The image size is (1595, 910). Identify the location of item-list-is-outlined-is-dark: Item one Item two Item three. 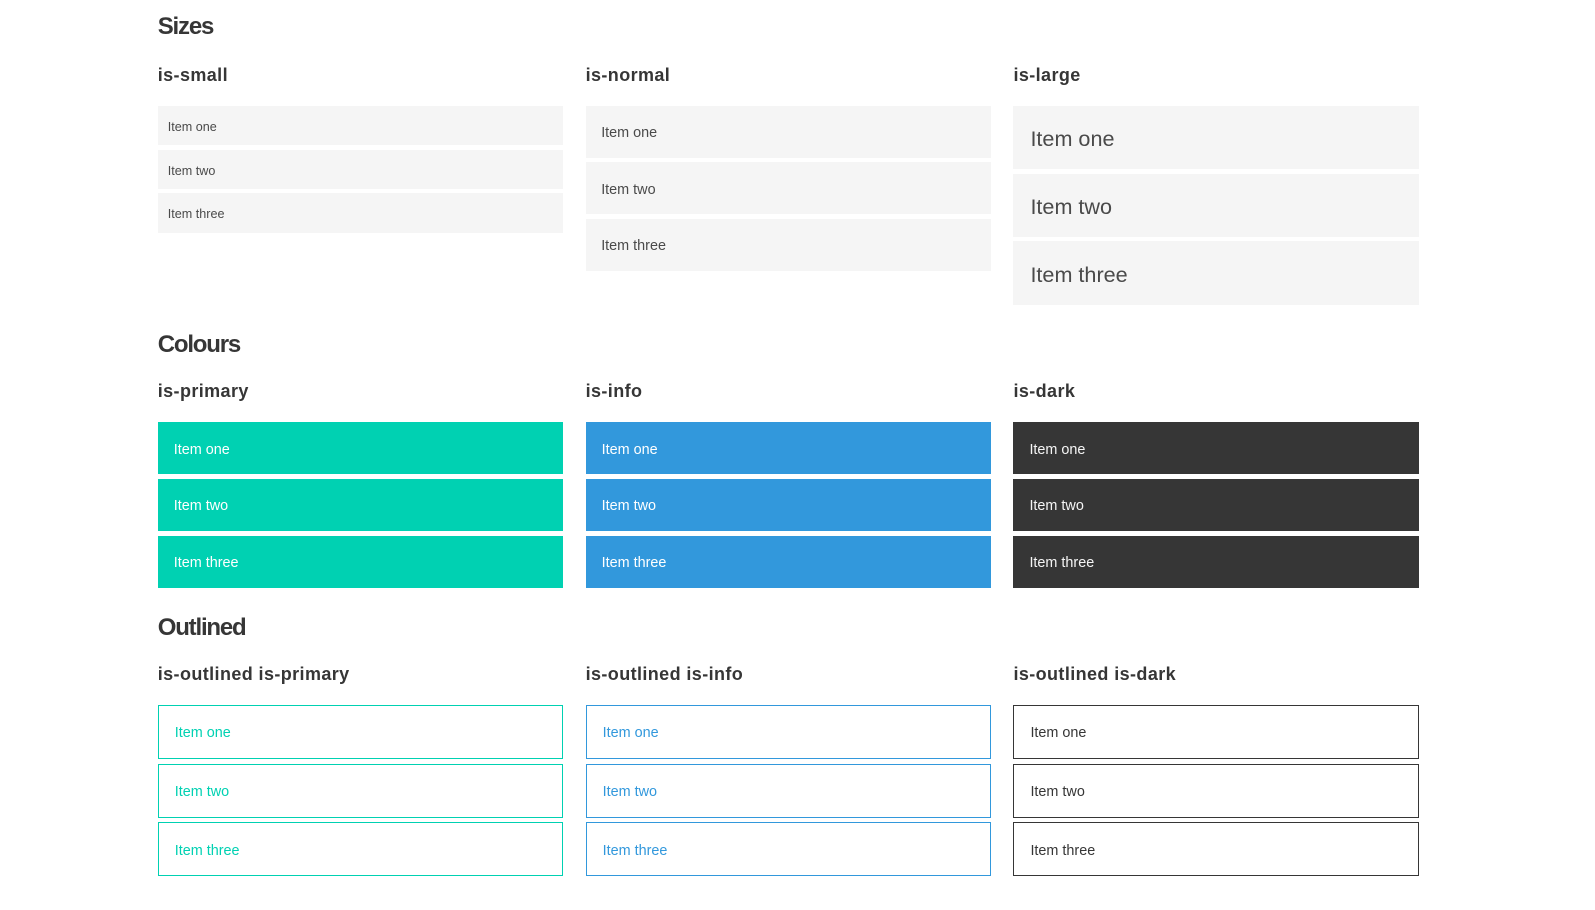
(1216, 790).